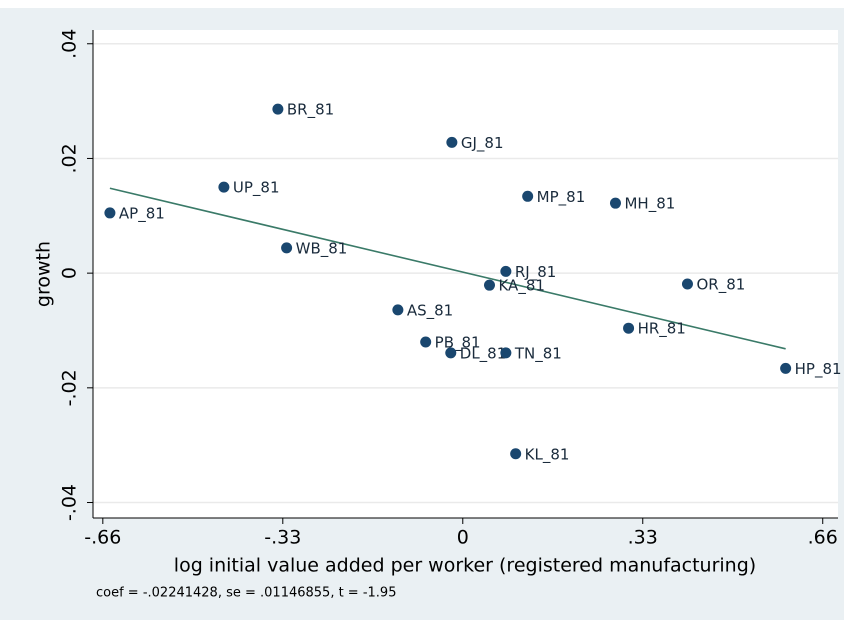  Describe the element at coordinates (322, 248) in the screenshot. I see `point-label: WB_81` at that location.